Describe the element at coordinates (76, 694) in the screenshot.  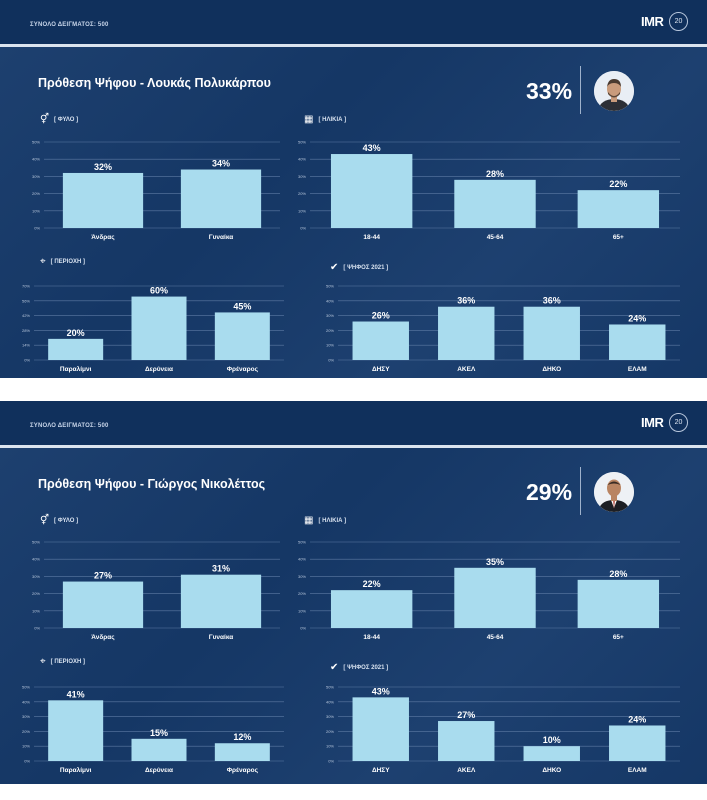
I see `value-label: 41%` at that location.